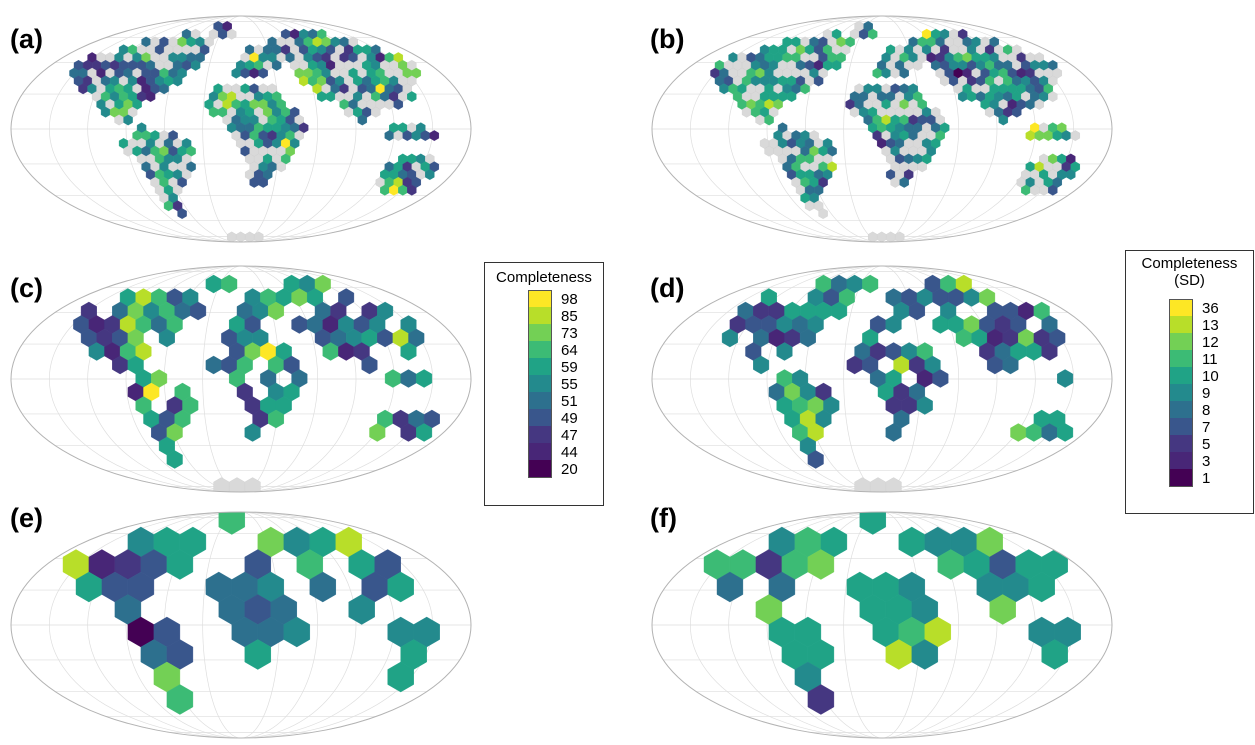  Describe the element at coordinates (1206, 478) in the screenshot. I see `legend-label: 1` at that location.